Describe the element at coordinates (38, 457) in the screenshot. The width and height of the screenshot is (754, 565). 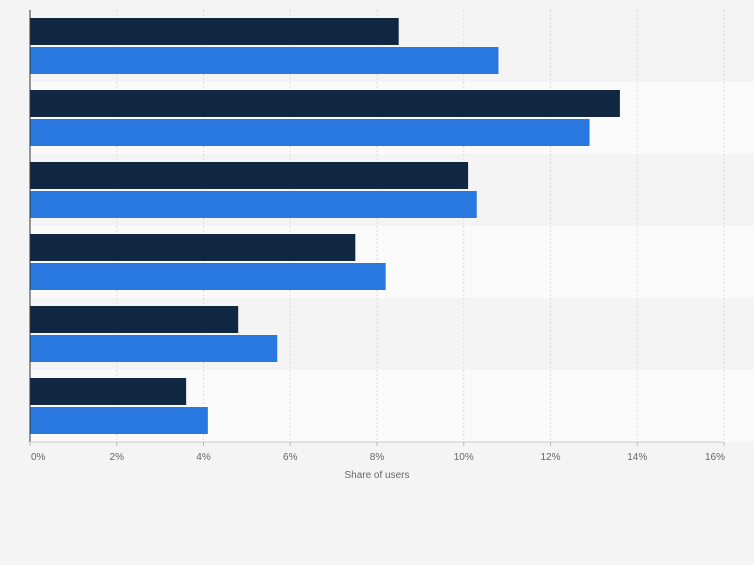
I see `x-tick-label: 0%` at that location.